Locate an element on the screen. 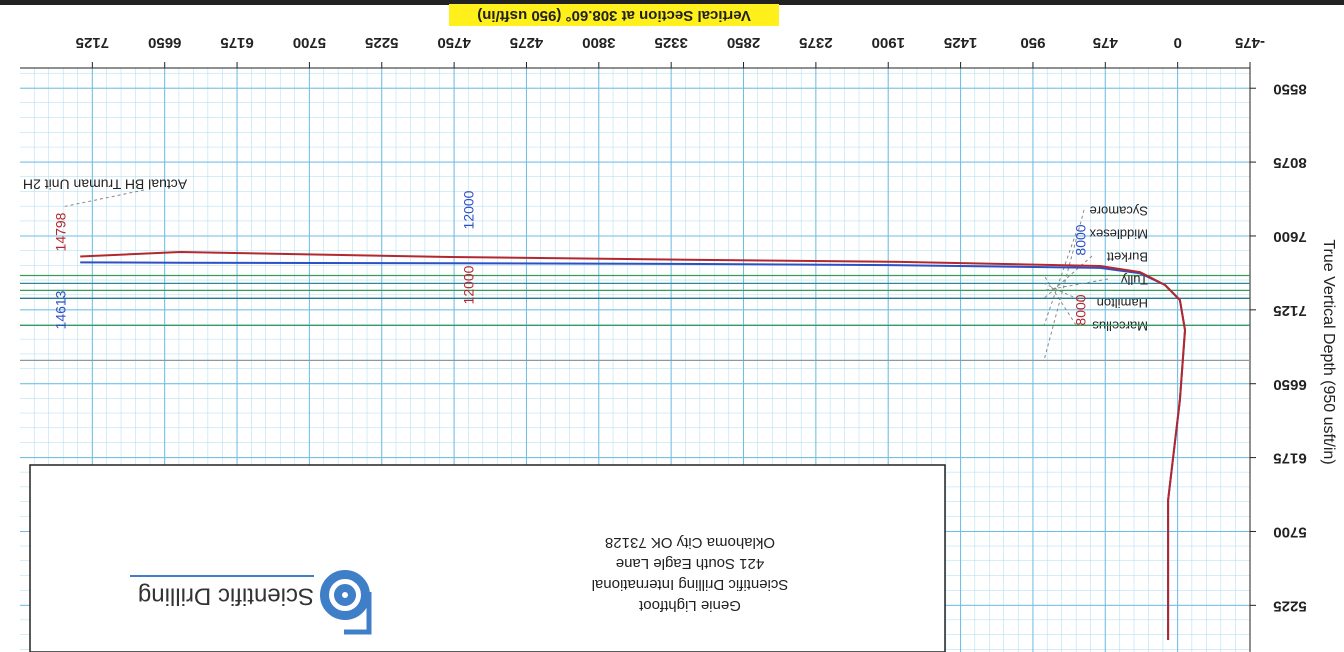  title-highlight is located at coordinates (614, 15).